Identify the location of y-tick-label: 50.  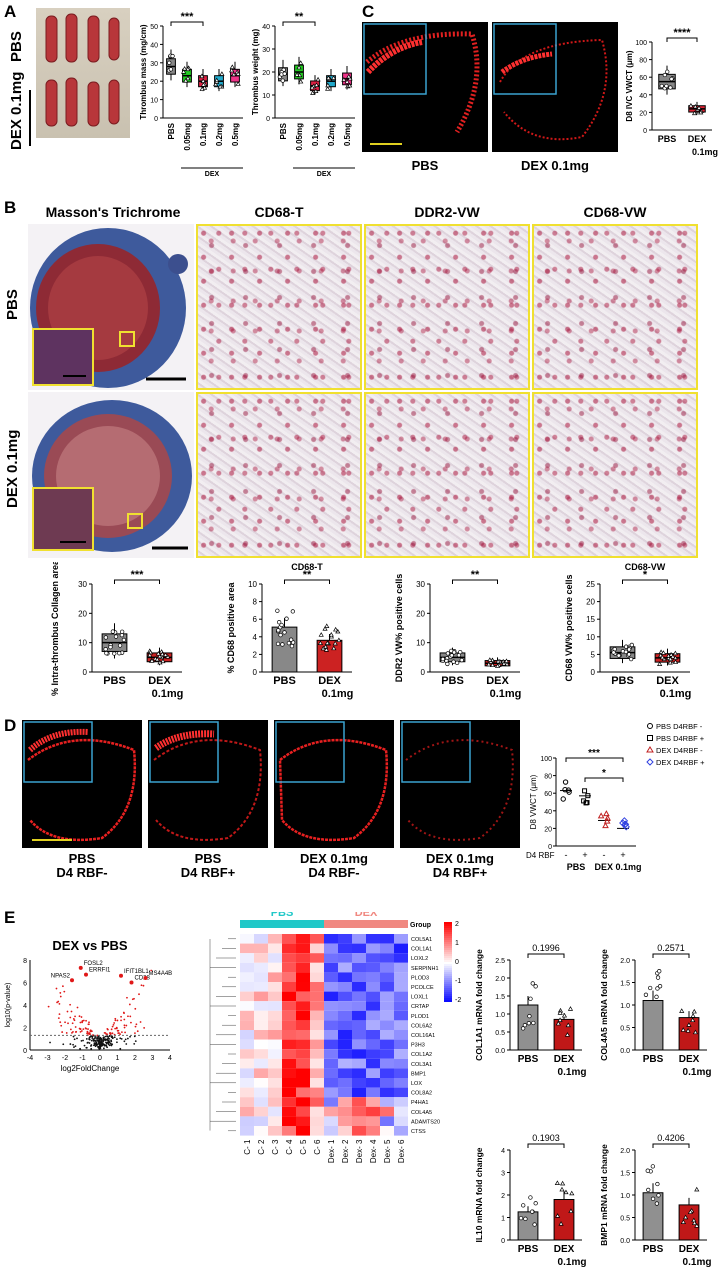
(154, 27).